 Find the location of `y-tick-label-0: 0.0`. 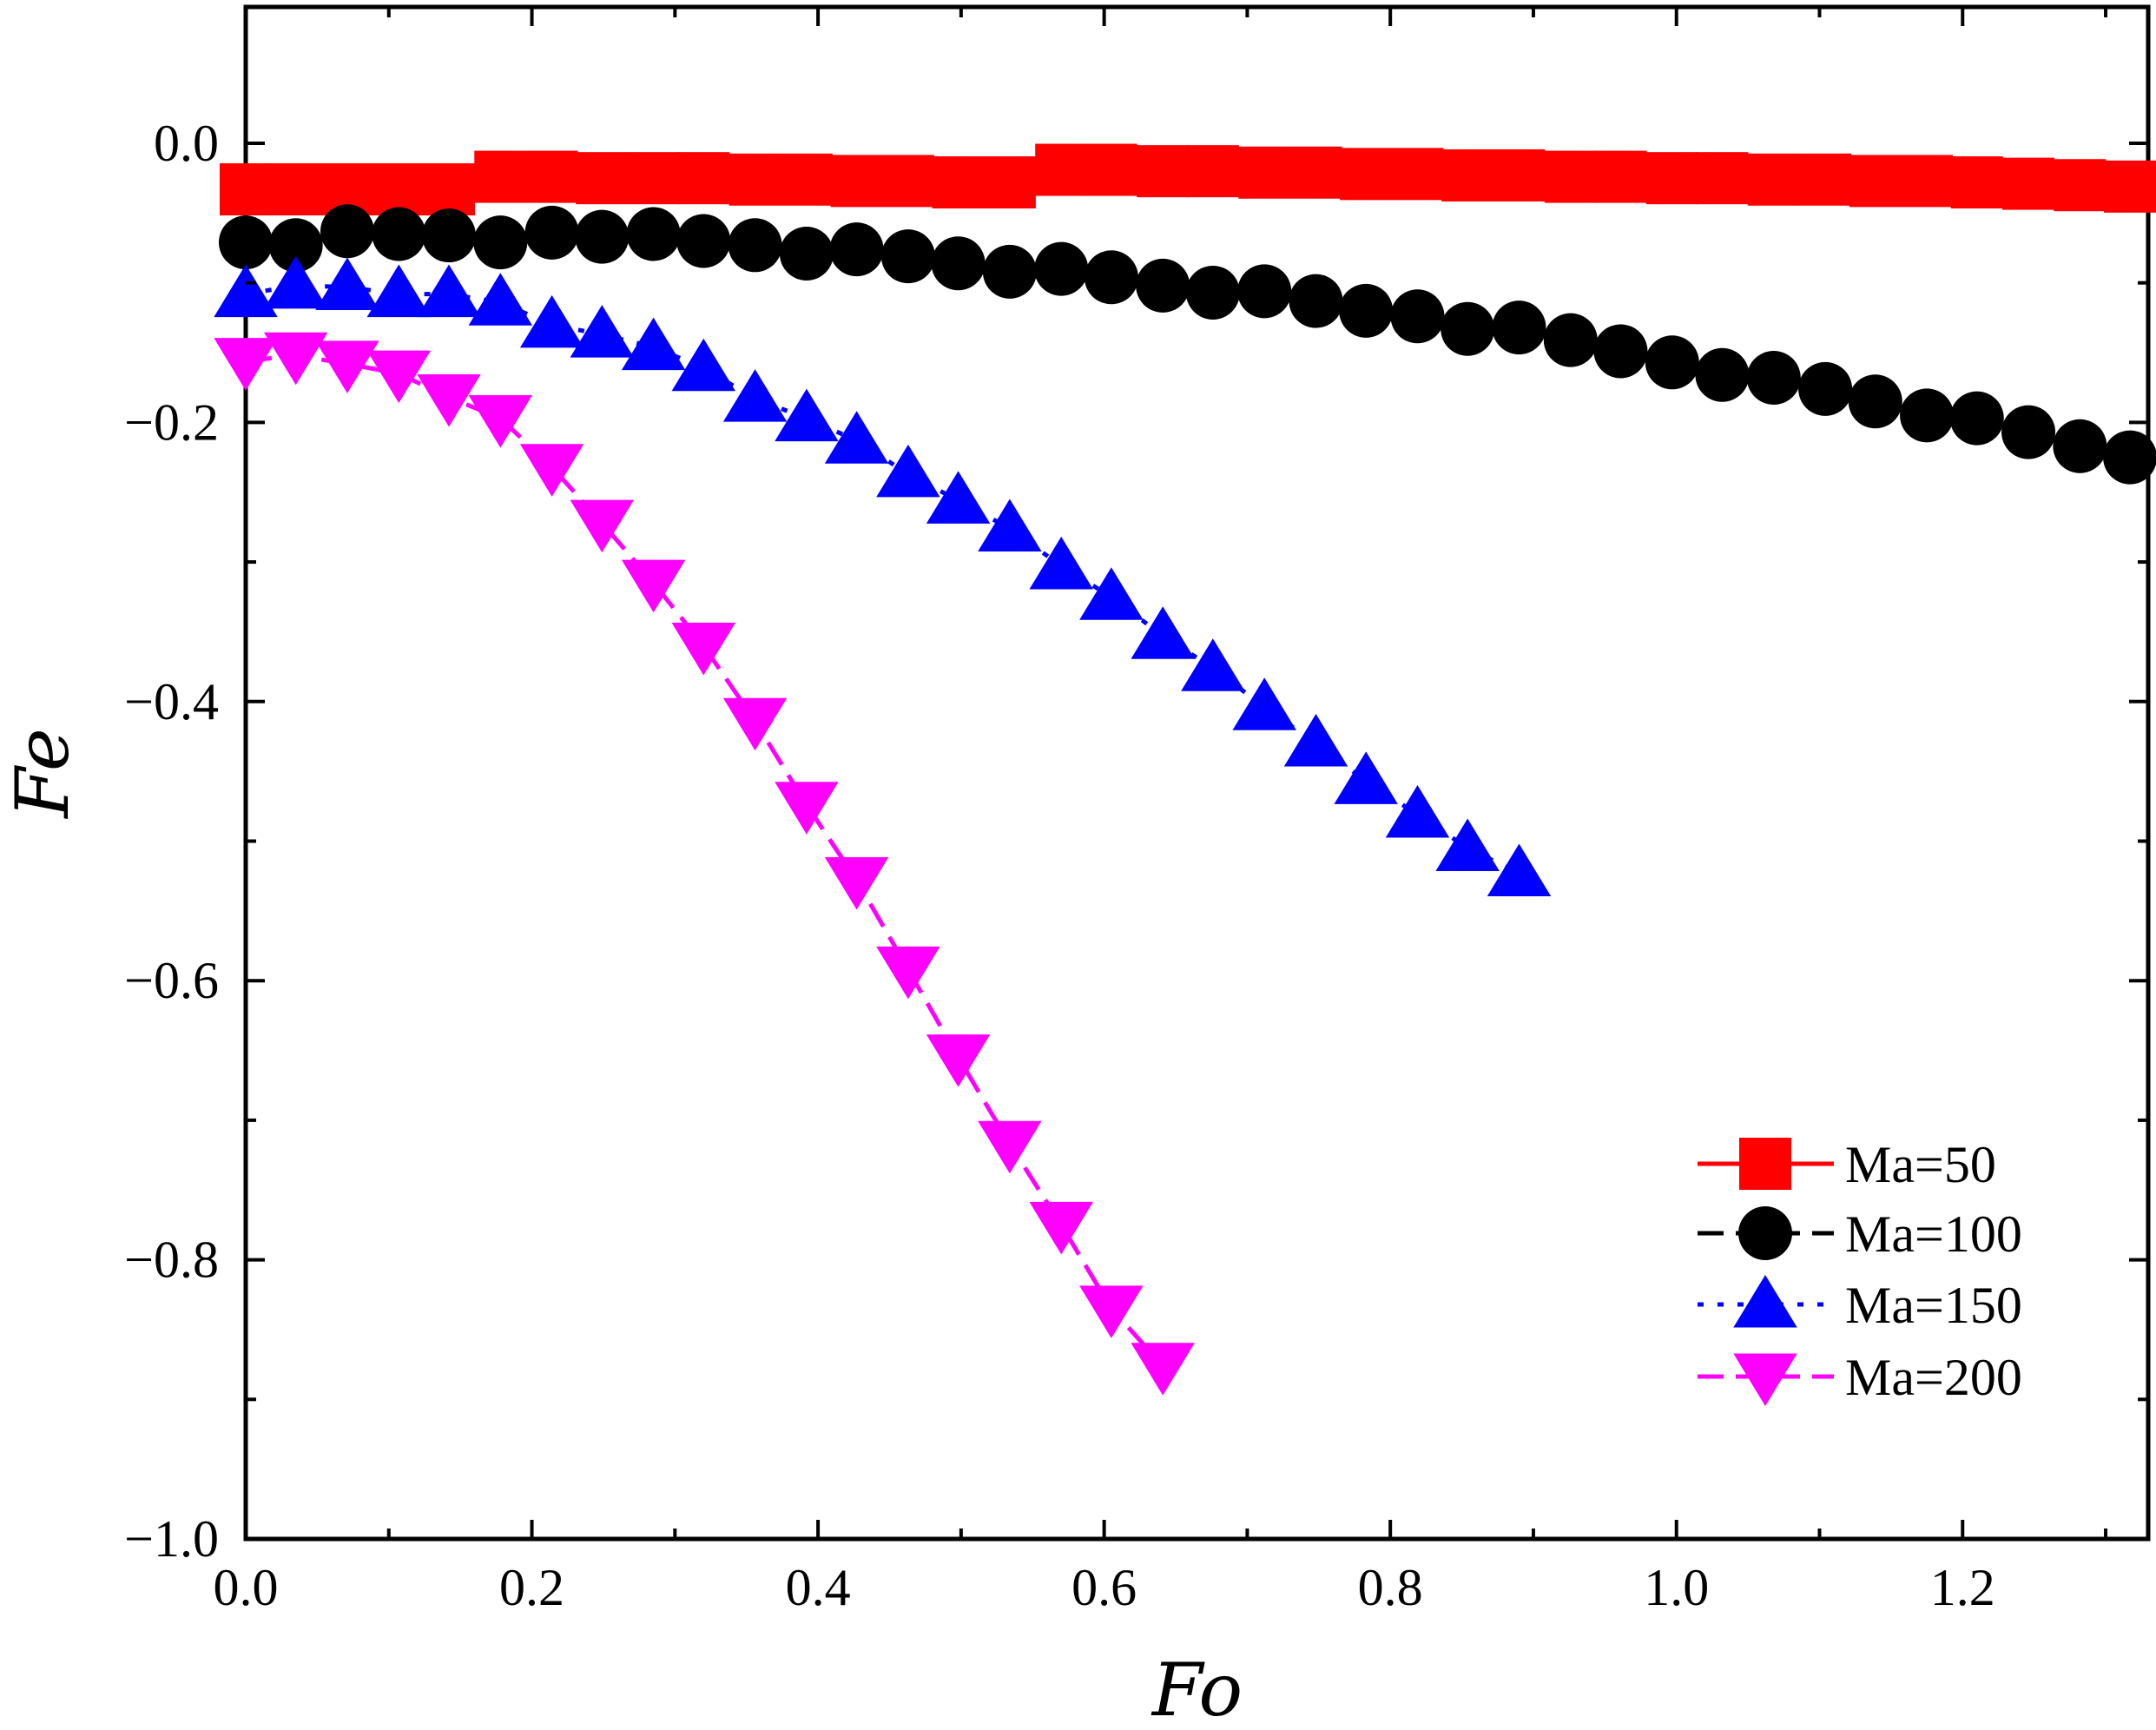

y-tick-label-0: 0.0 is located at coordinates (186, 144).